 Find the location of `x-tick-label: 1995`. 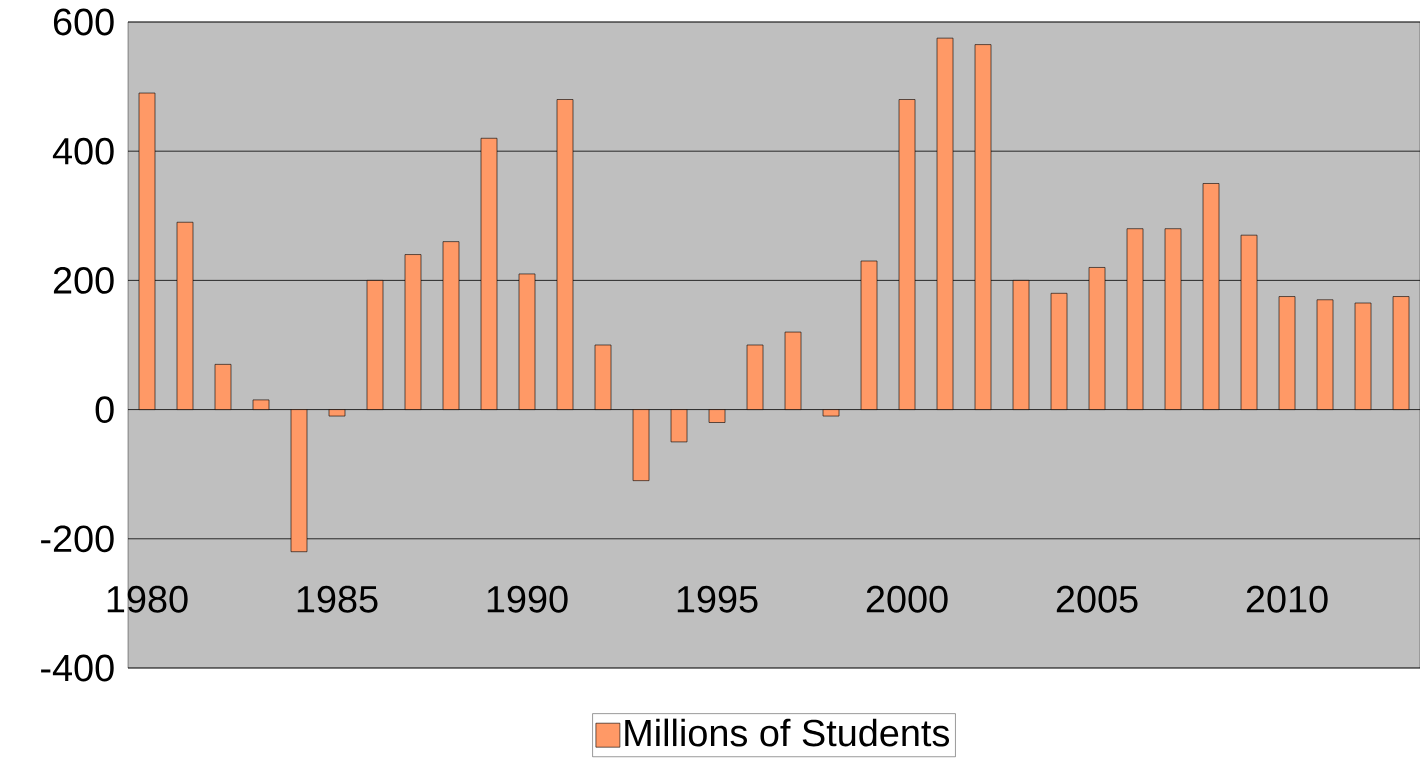

x-tick-label: 1995 is located at coordinates (717, 599).